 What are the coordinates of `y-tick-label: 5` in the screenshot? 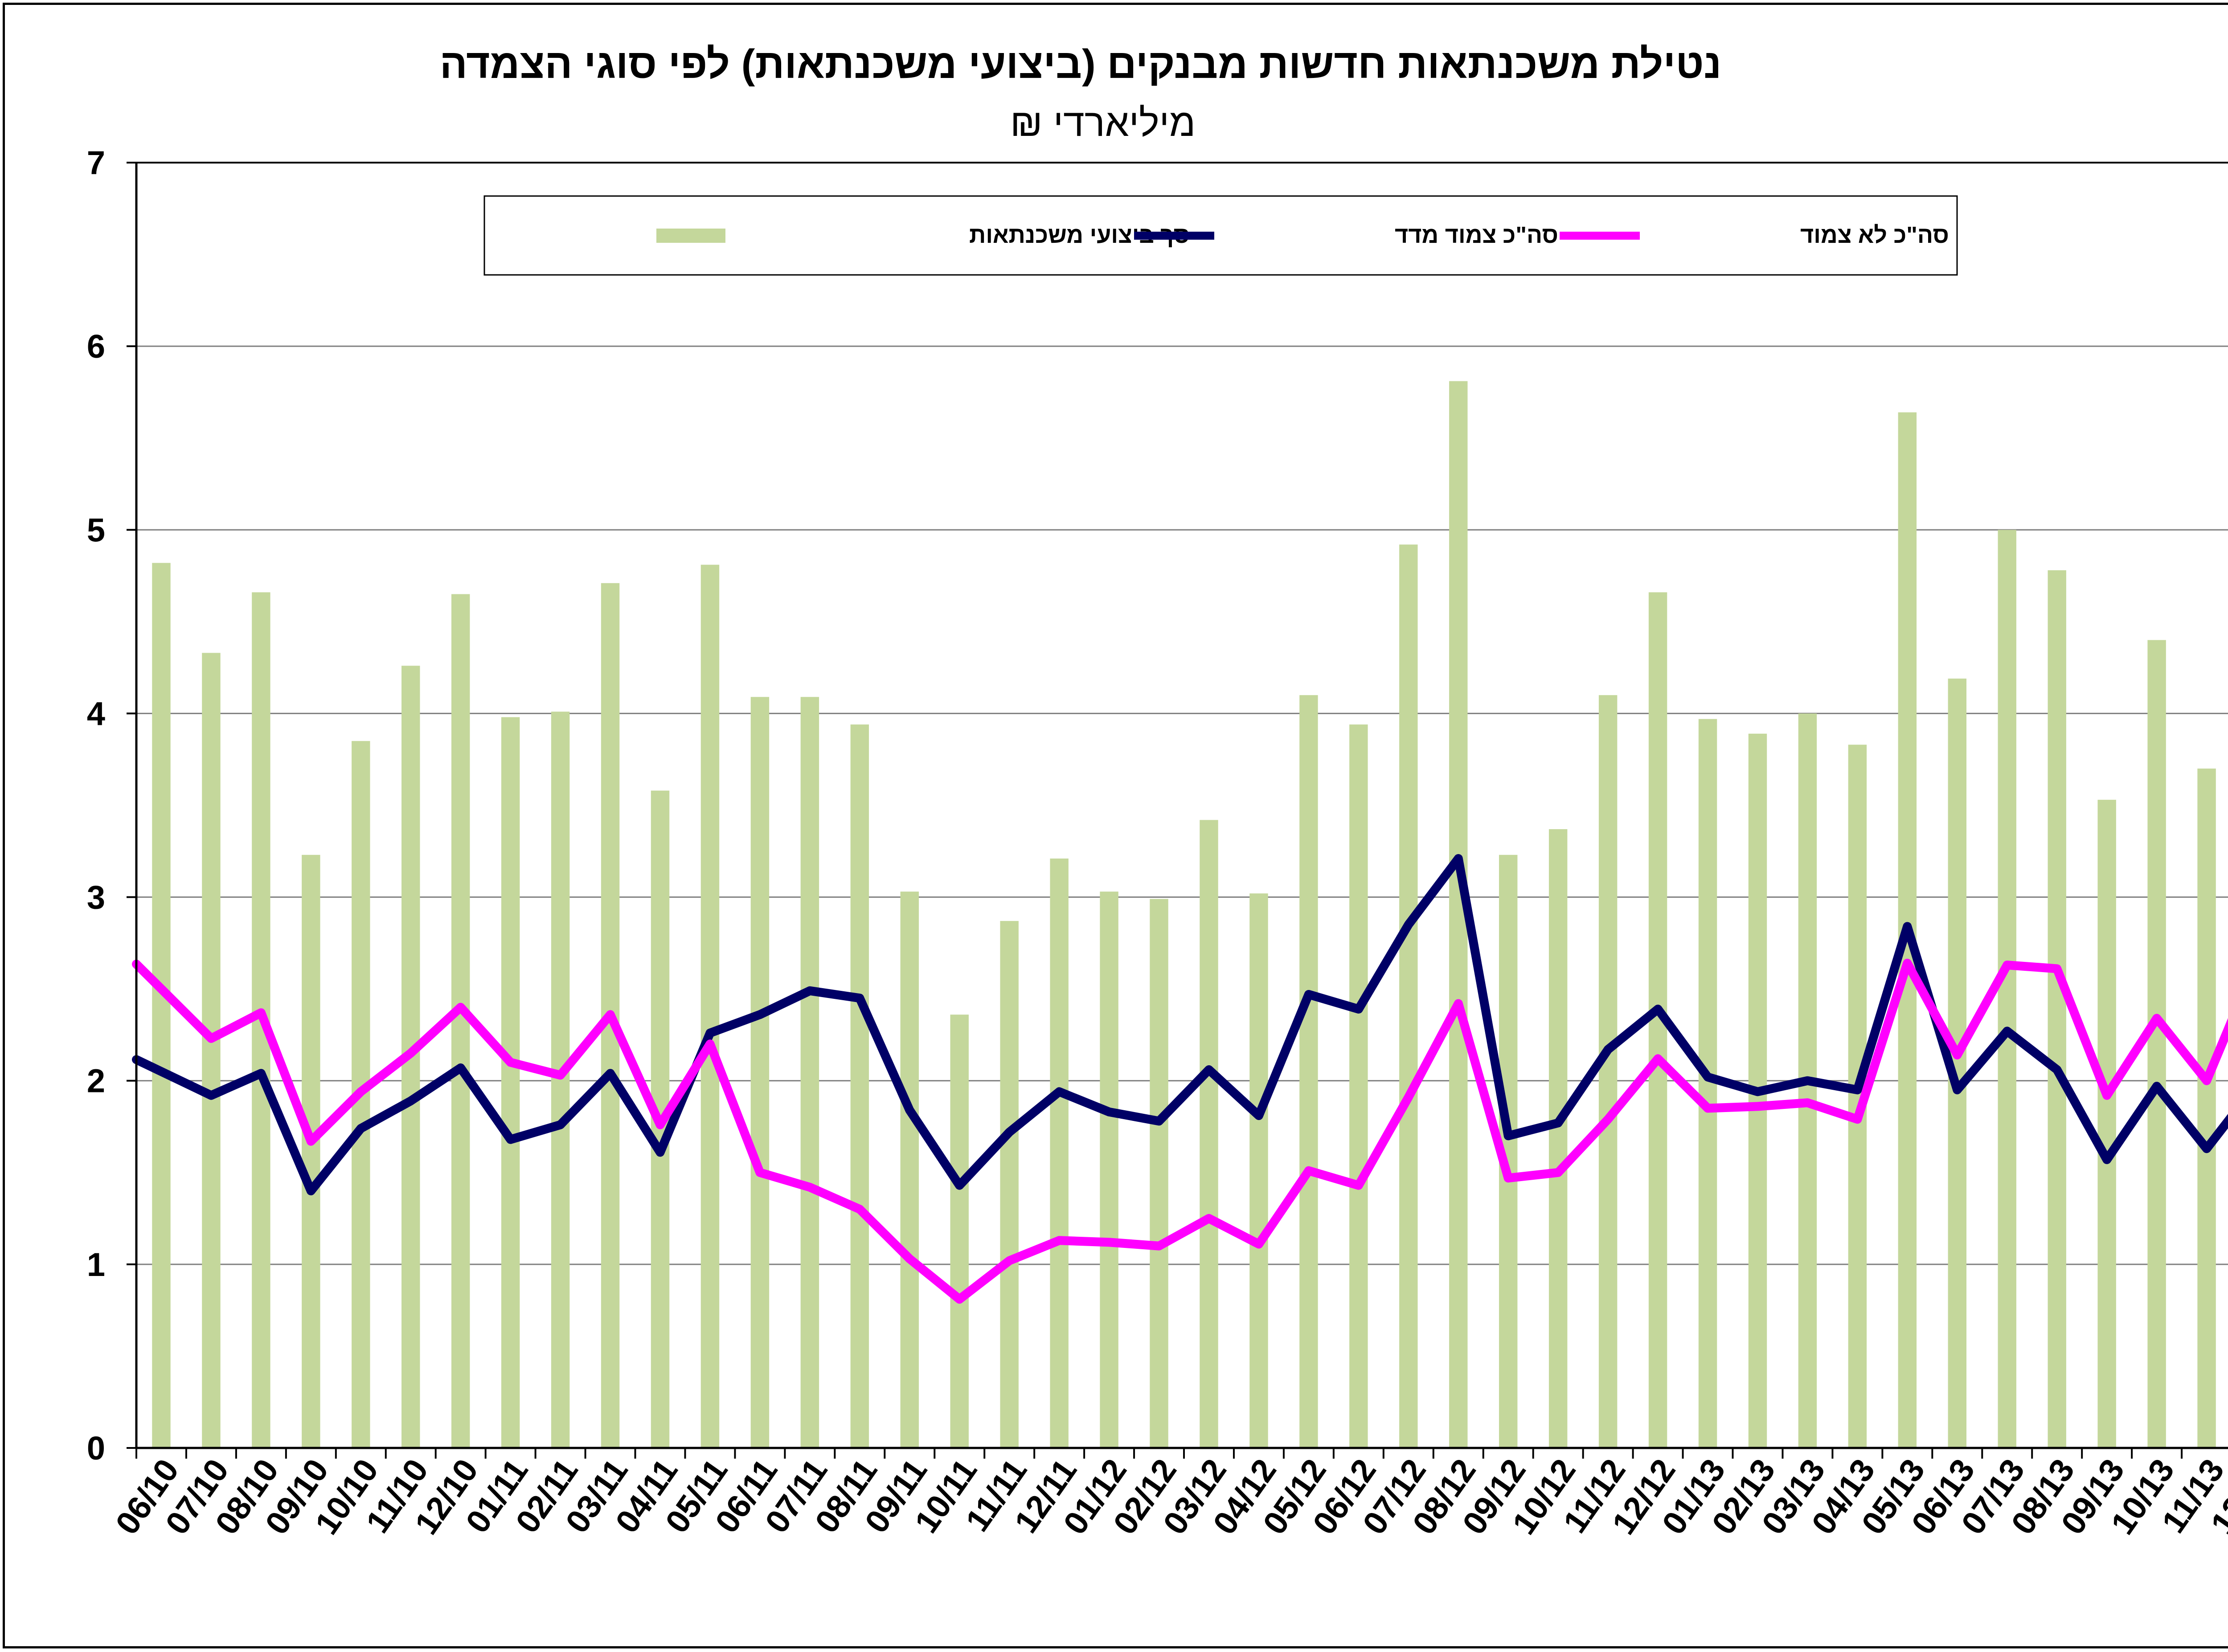 It's located at (96, 529).